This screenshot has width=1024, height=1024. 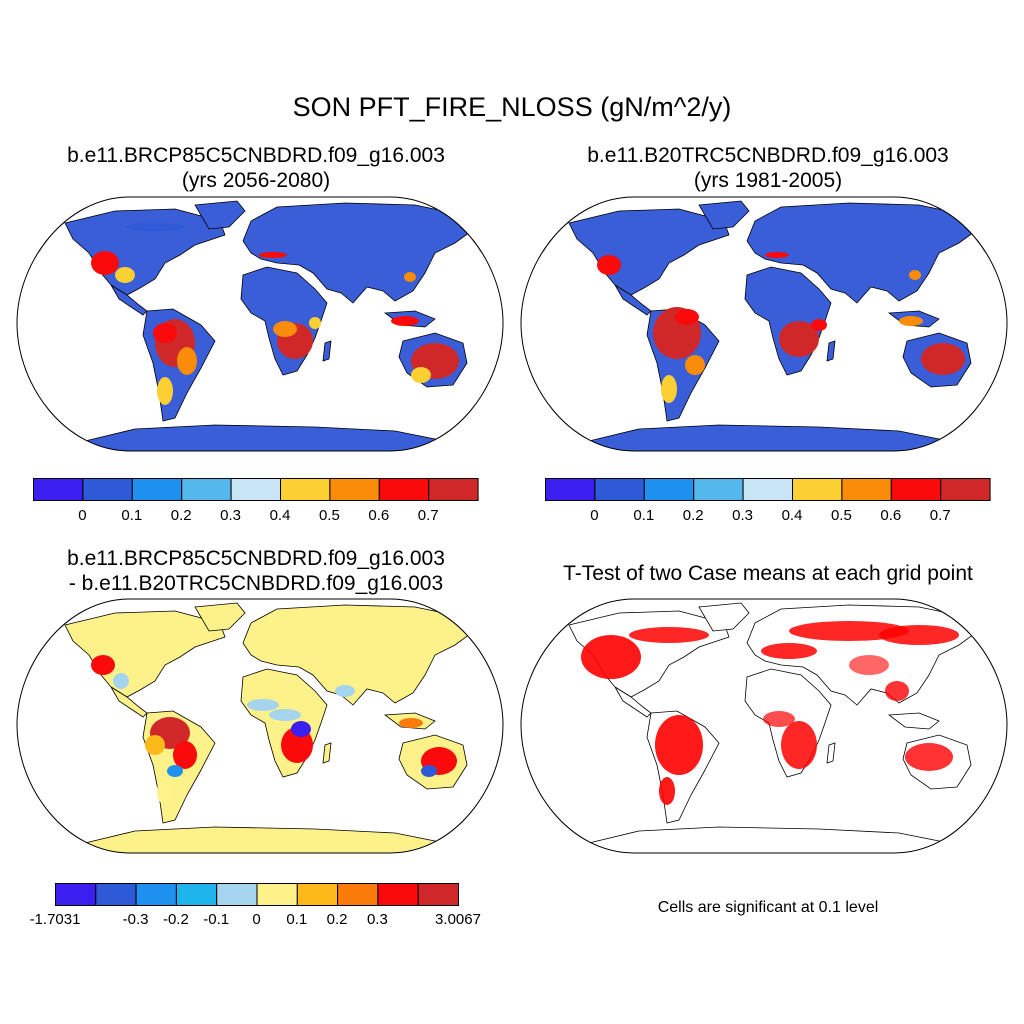 I want to click on panel3-title-line2: - b.e11.B20TRC5CNBDRD.f09_g16.003, so click(x=256, y=583).